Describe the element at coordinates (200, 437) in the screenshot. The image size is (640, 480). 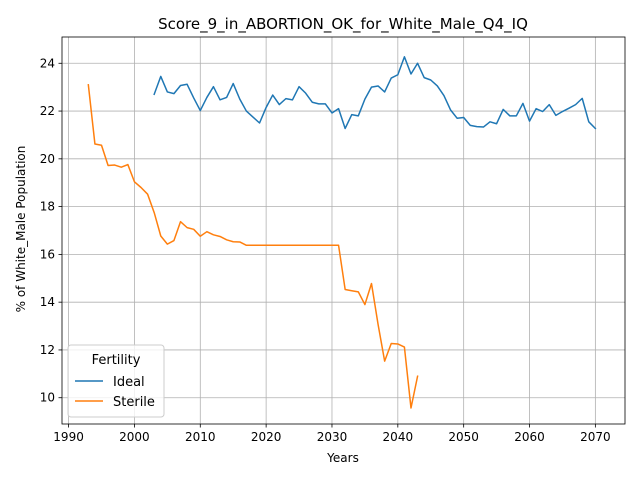
I see `x-tick-label: 2010` at that location.